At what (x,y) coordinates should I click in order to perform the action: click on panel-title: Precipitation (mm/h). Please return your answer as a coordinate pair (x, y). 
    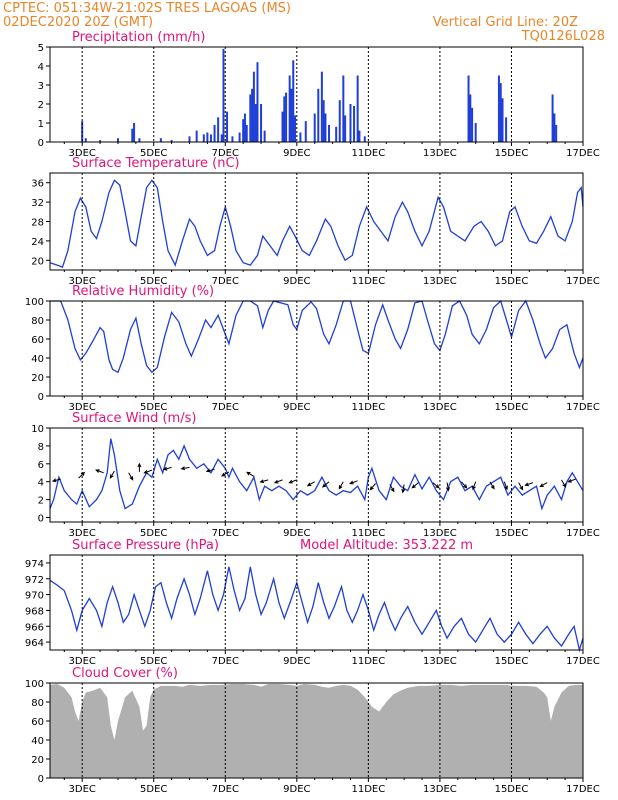
    Looking at the image, I should click on (138, 37).